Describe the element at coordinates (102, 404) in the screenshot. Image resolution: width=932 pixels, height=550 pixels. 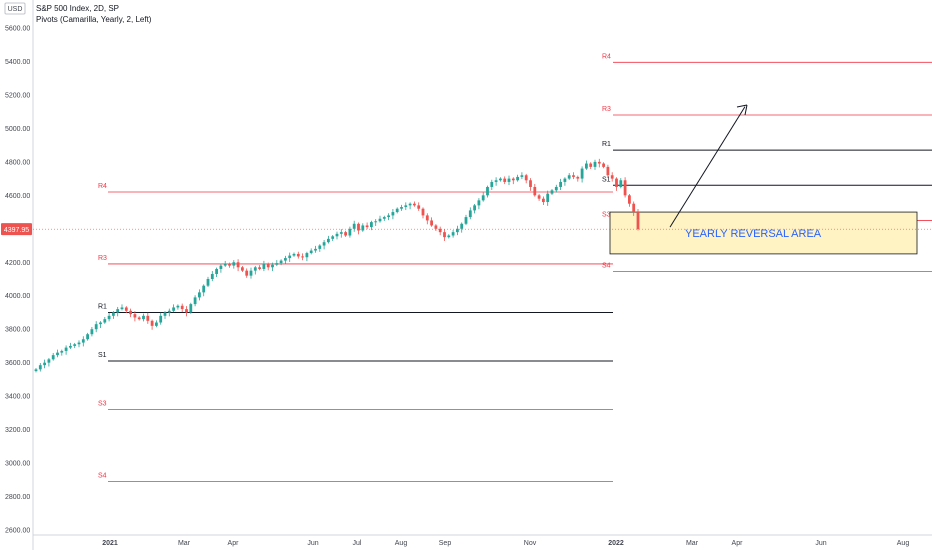
I see `pivot-label-s3: S3` at that location.